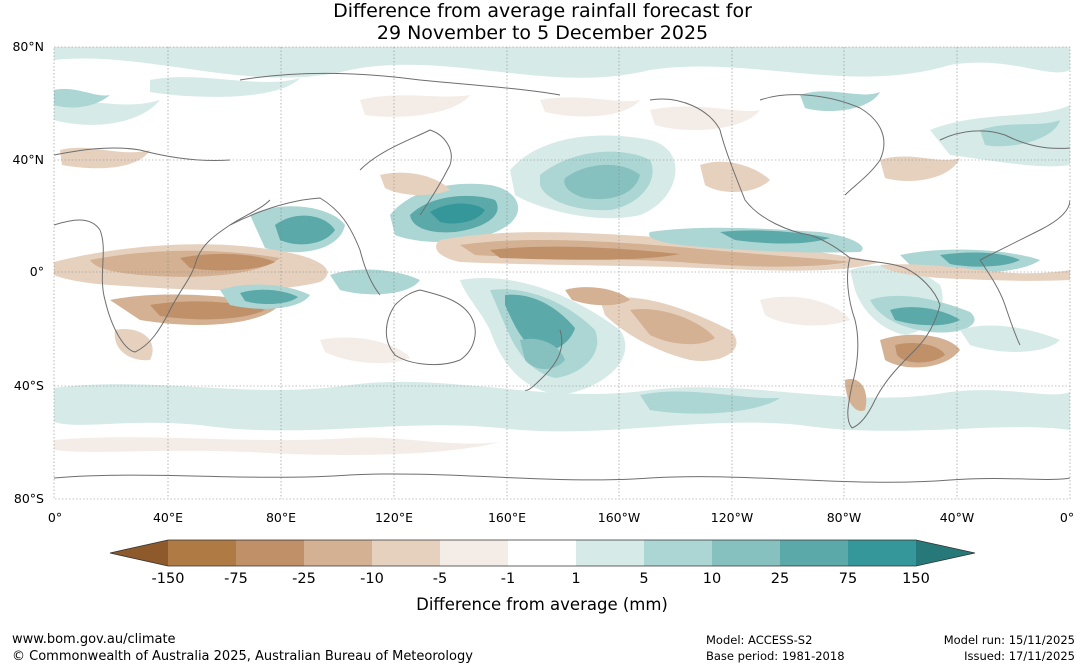  Describe the element at coordinates (236, 579) in the screenshot. I see `colorbar-tick: -75` at that location.